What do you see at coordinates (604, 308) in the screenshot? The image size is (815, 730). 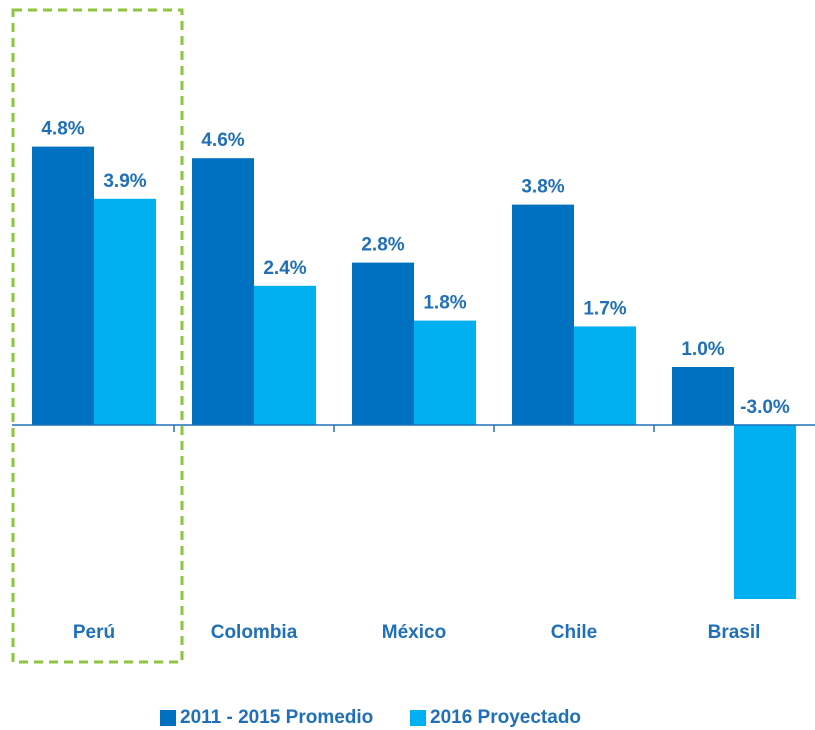 I see `value-label: 1.7%` at bounding box center [604, 308].